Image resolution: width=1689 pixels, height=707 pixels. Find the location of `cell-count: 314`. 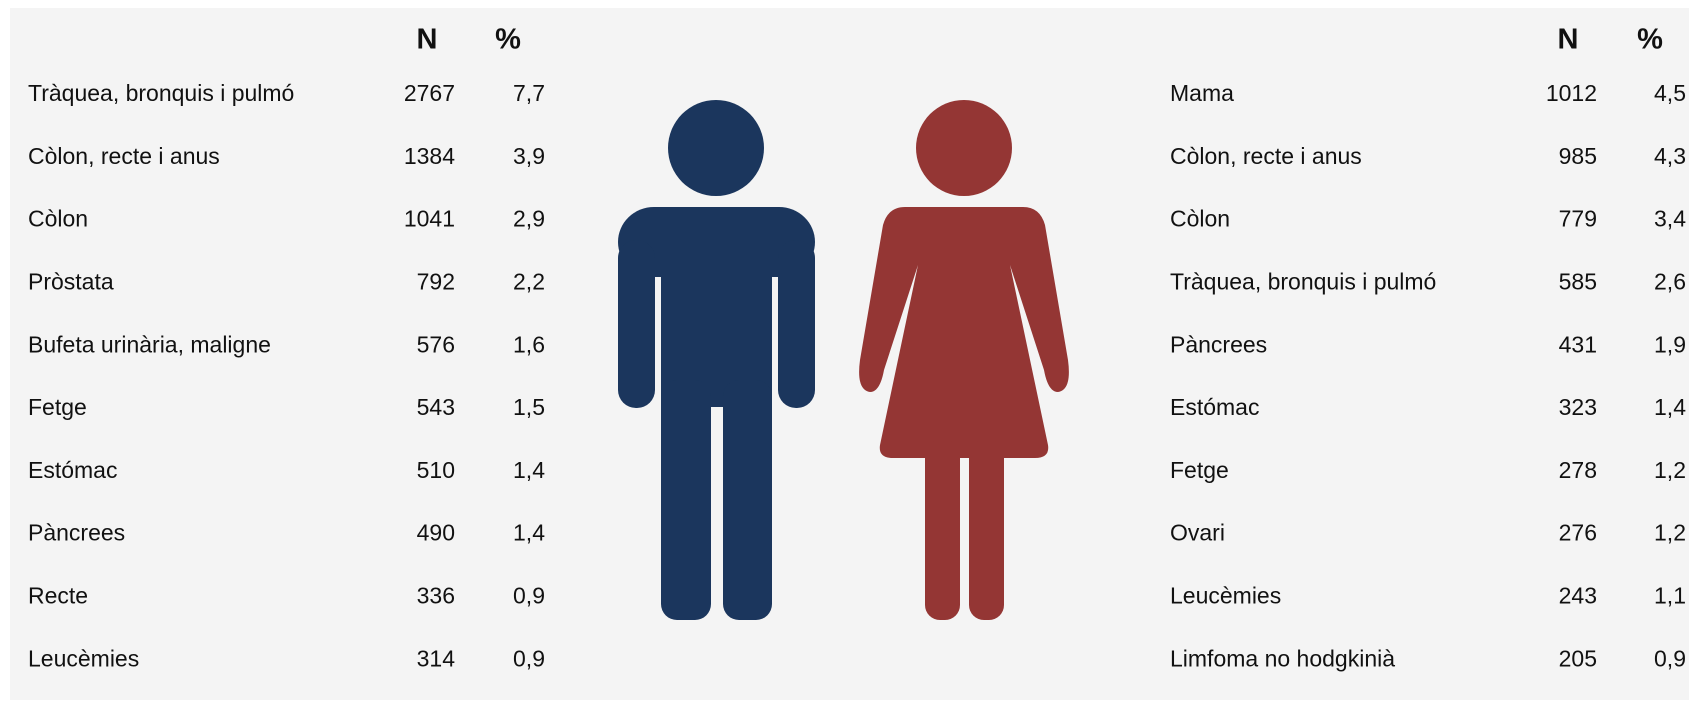

cell-count: 314 is located at coordinates (436, 658).